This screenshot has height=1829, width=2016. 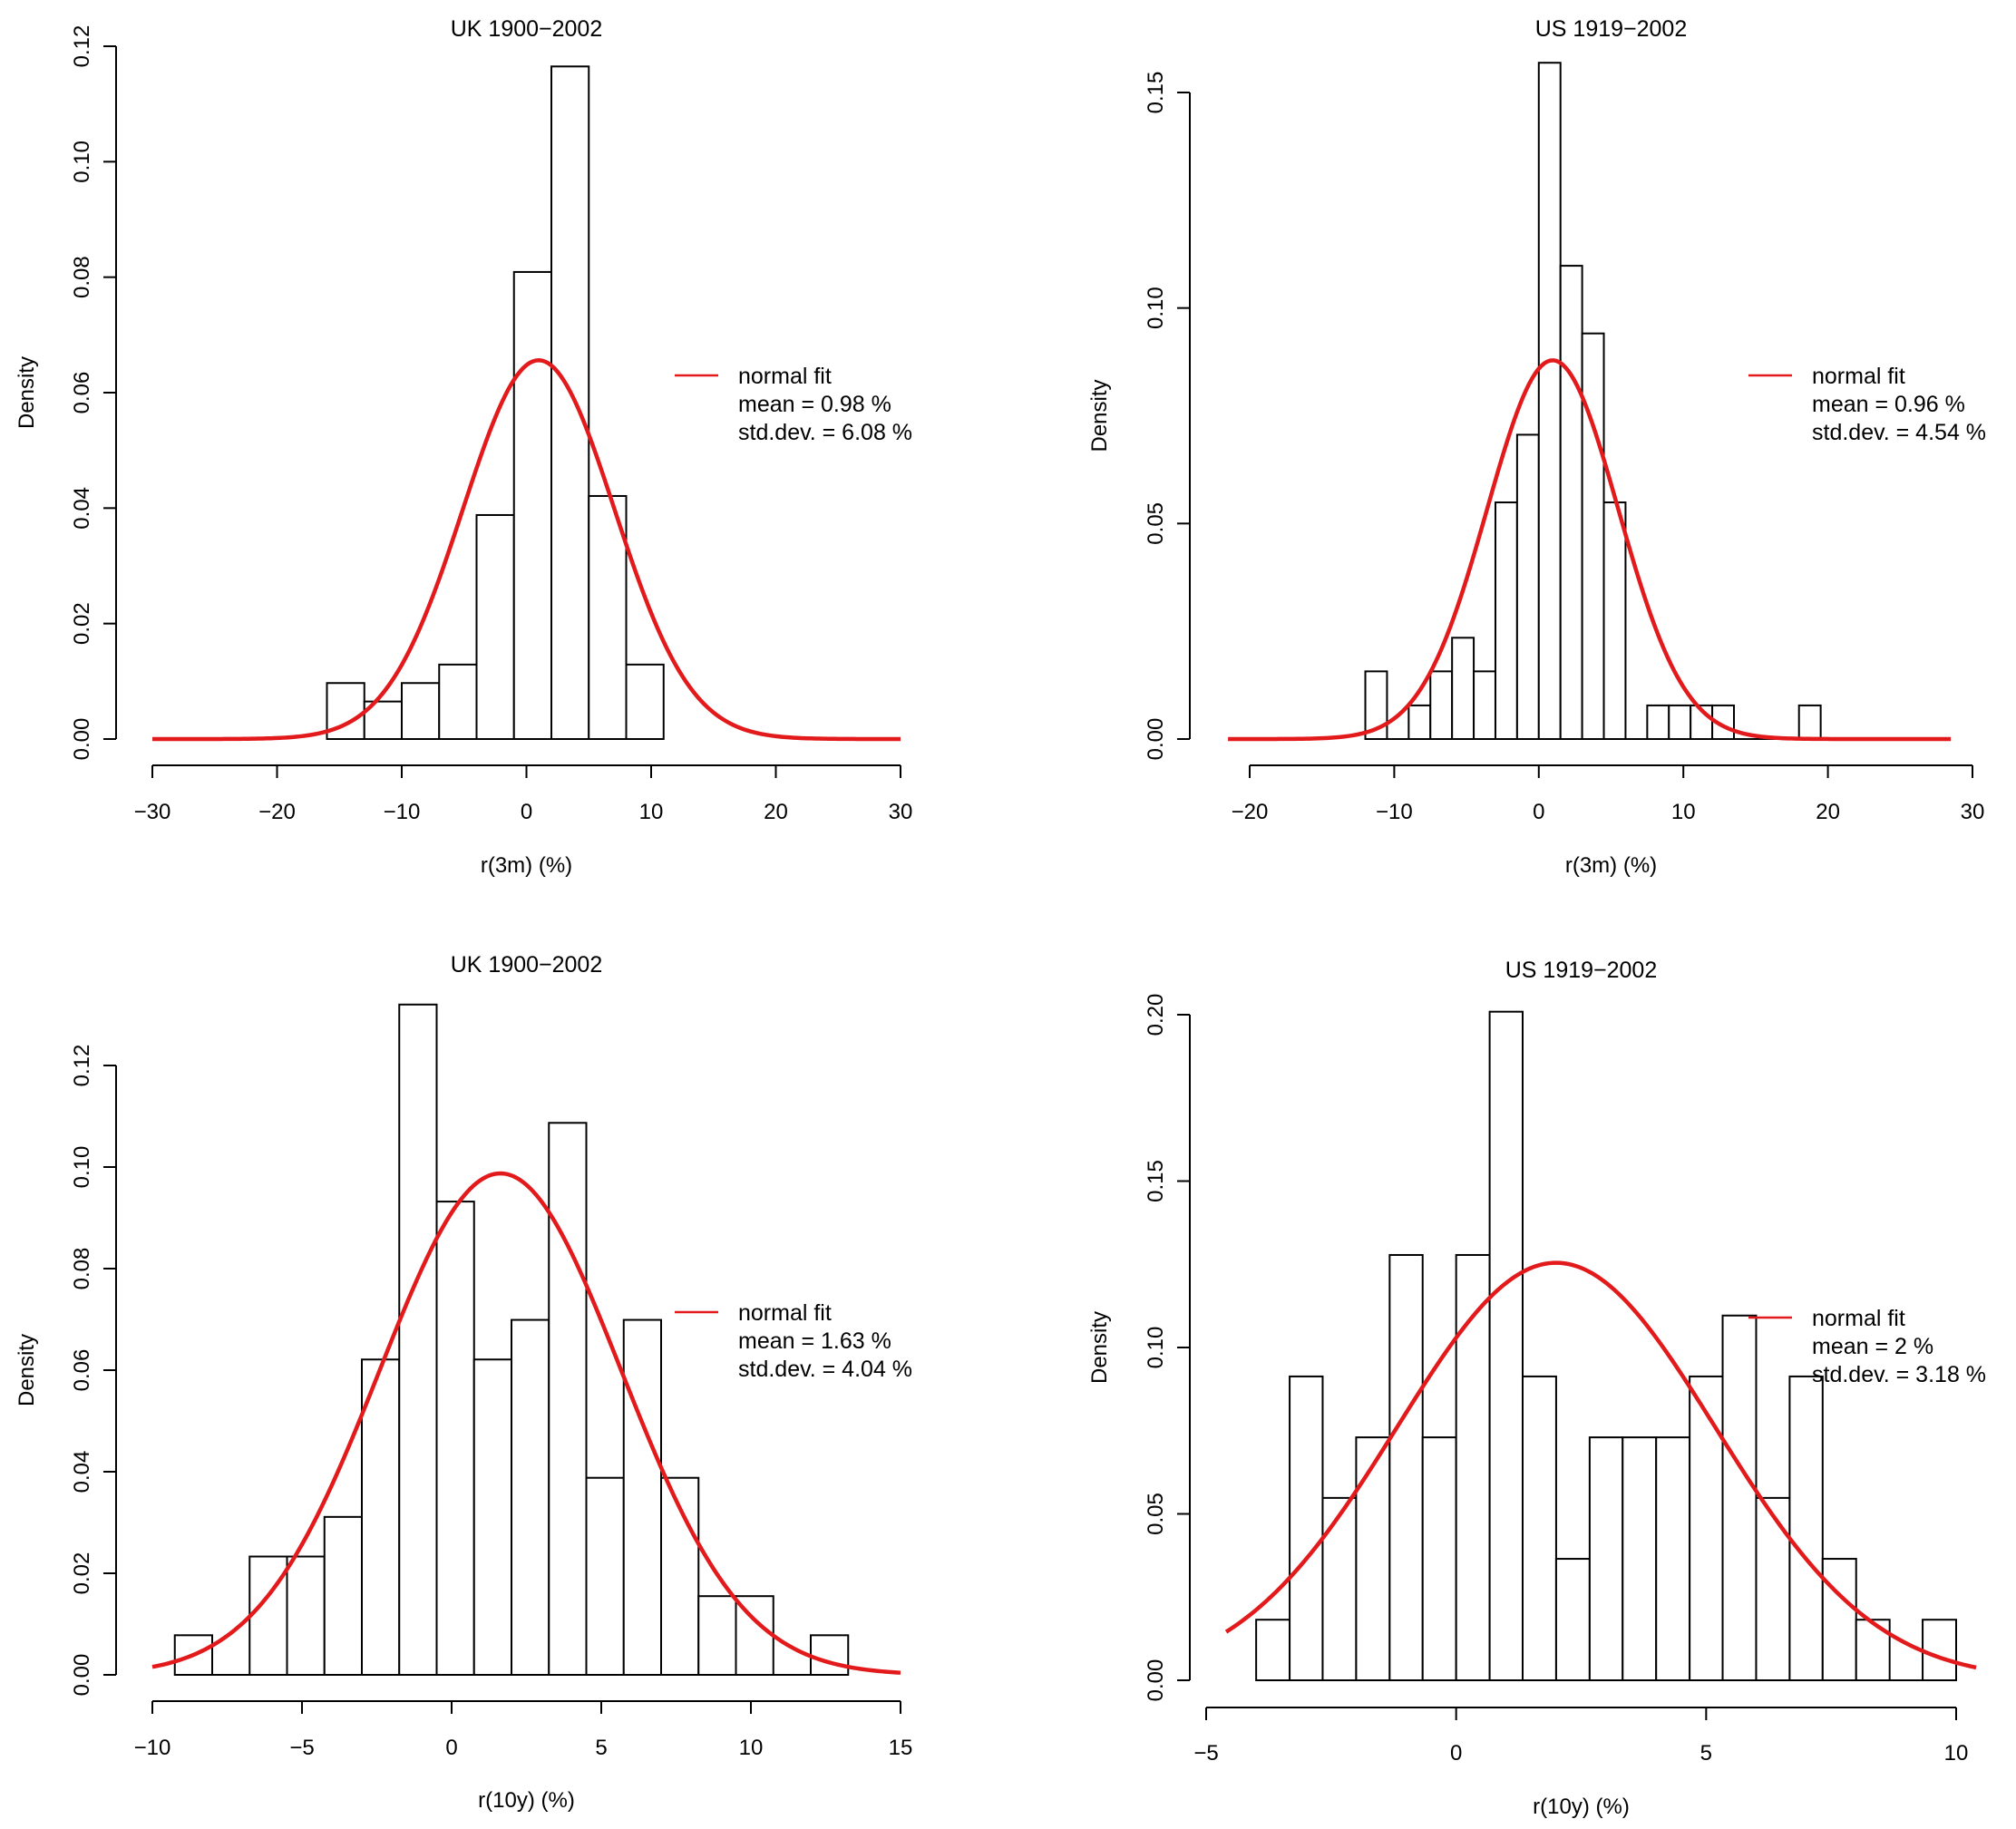 I want to click on y-axis: 0.00 0.02 0.04 0.06 0.08 0.10 0.12 Density, so click(x=66, y=1371).